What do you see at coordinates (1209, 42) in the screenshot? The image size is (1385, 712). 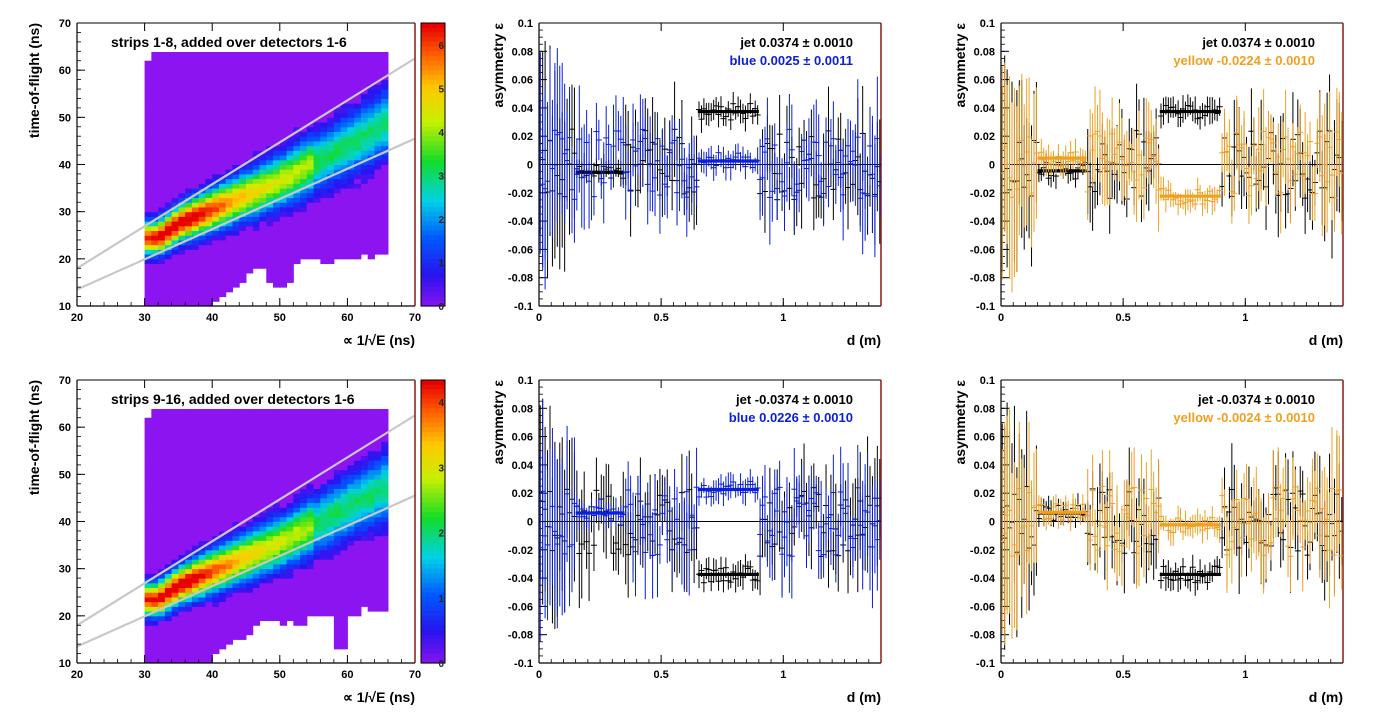 I see `legend-label: jet` at bounding box center [1209, 42].